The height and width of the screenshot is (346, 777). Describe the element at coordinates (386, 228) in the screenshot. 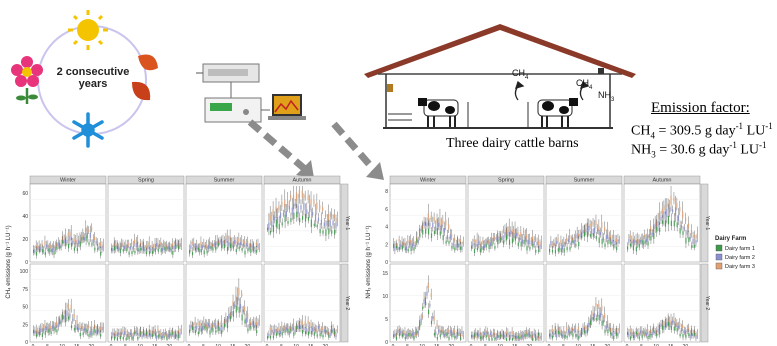

I see `y-tick-label: 4` at that location.